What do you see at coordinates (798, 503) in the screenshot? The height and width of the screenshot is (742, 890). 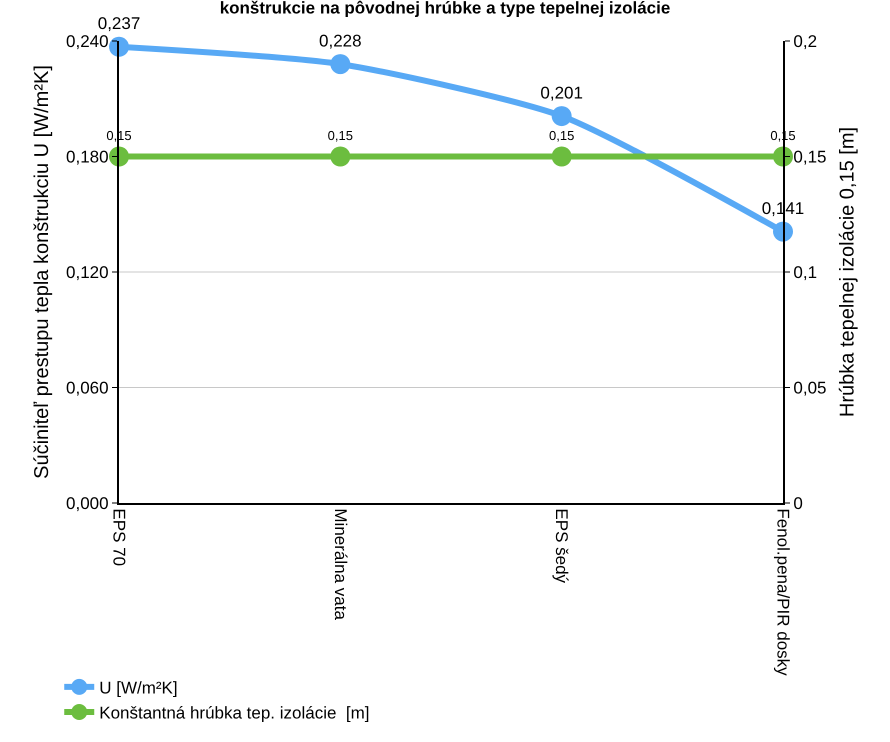 I see `y2-tick-label: 0` at bounding box center [798, 503].